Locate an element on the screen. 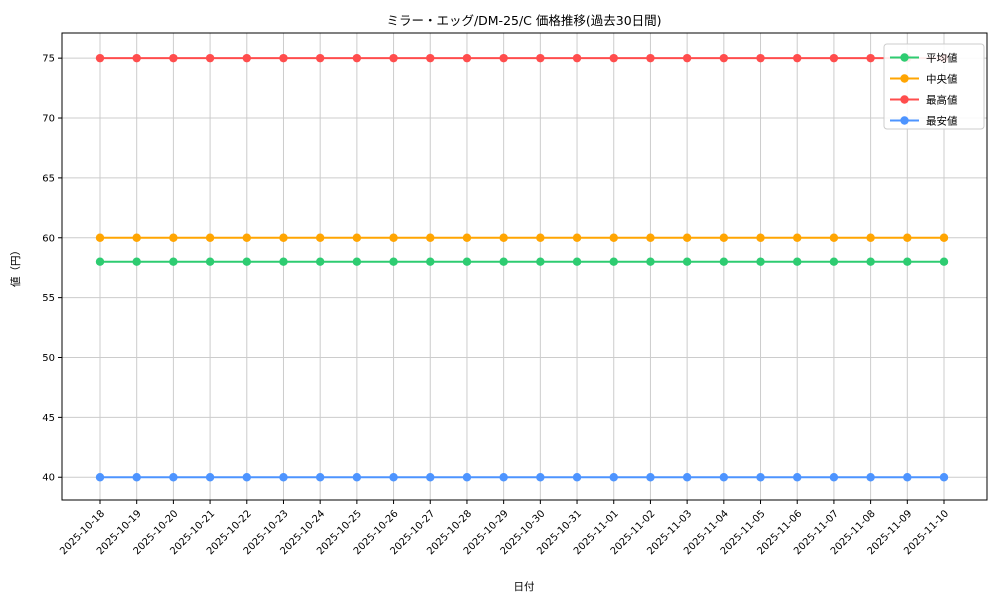 The image size is (1000, 600). y-tick-label: 70 is located at coordinates (48, 119).